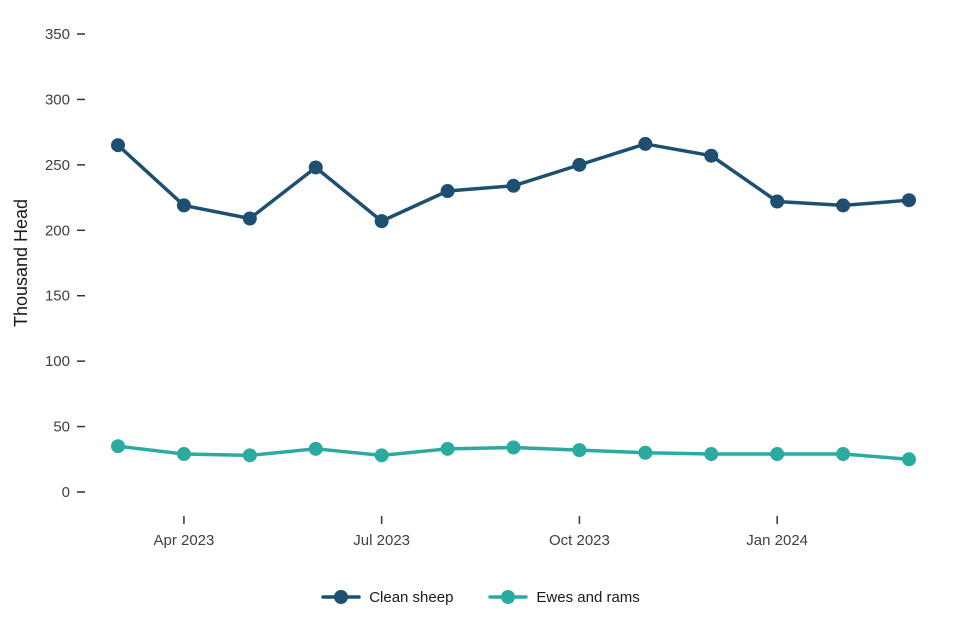 The image size is (960, 640). Describe the element at coordinates (480, 597) in the screenshot. I see `chart-legend: Clean sheep Ewes and rams` at that location.